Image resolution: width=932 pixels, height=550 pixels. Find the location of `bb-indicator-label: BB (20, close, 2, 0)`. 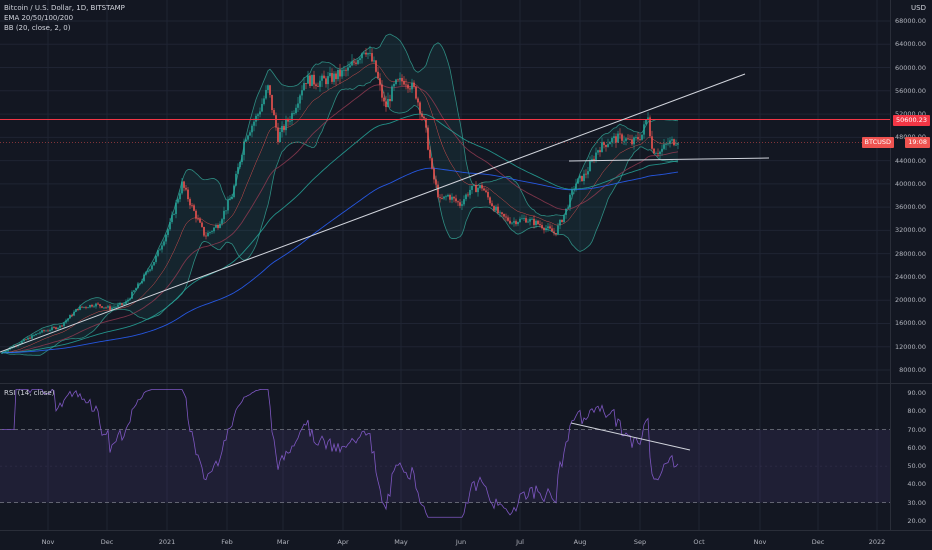

bb-indicator-label: BB (20, close, 2, 0) is located at coordinates (37, 28).